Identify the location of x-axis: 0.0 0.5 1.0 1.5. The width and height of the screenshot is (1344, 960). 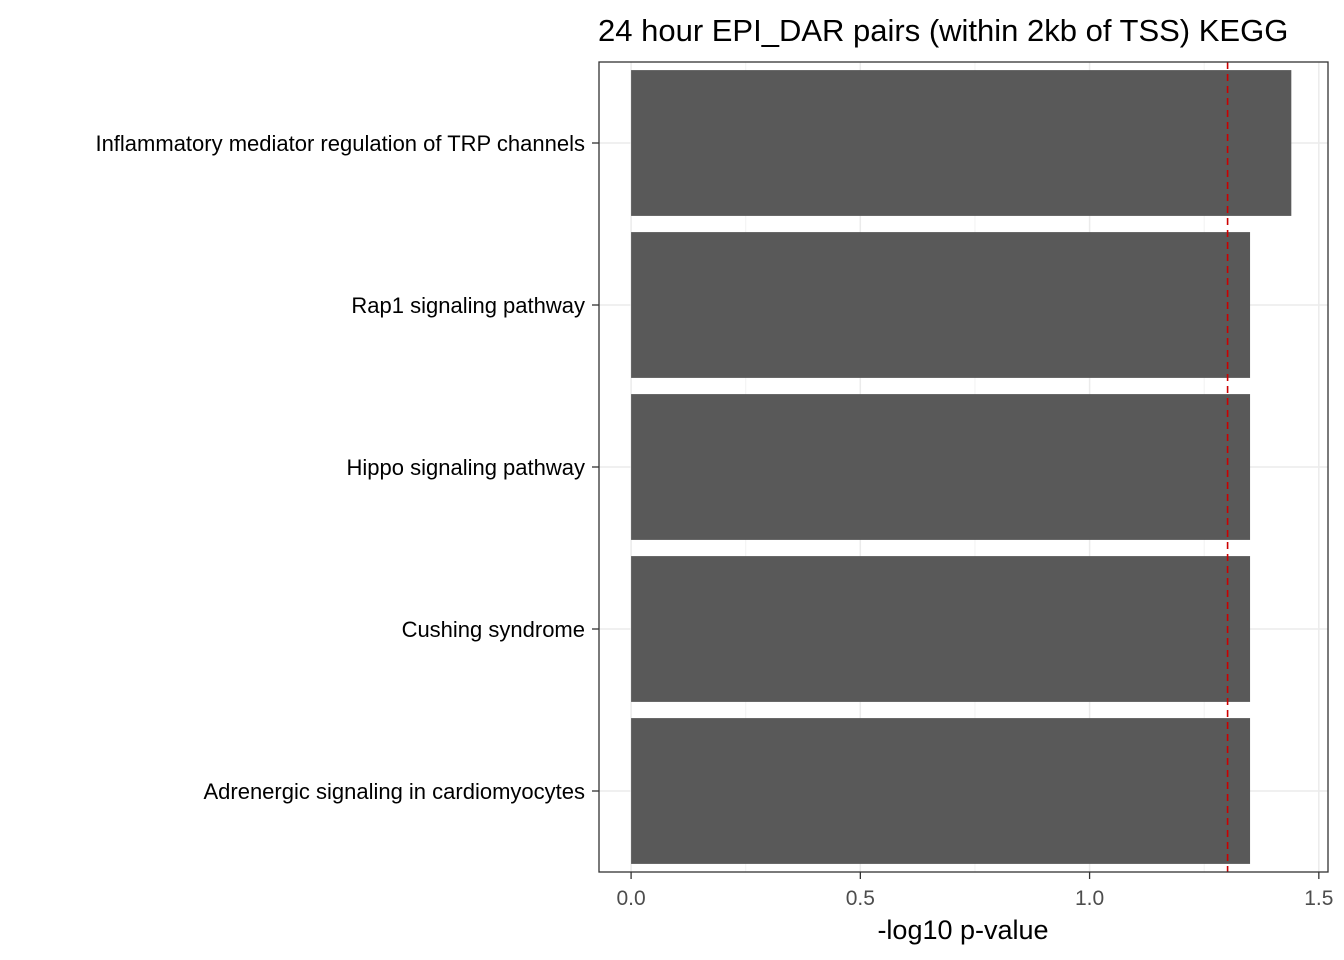
(974, 891).